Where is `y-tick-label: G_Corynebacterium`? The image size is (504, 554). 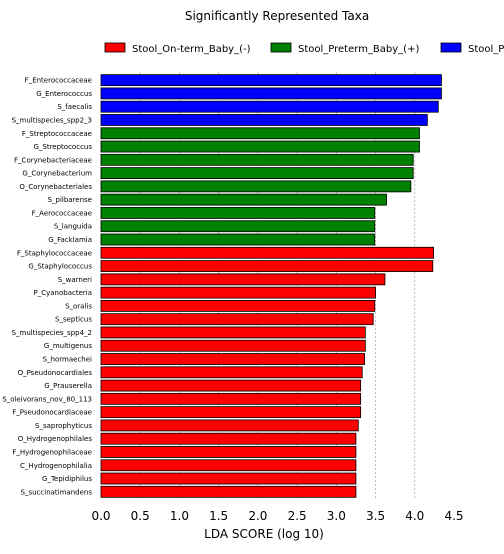
y-tick-label: G_Corynebacterium is located at coordinates (57, 174).